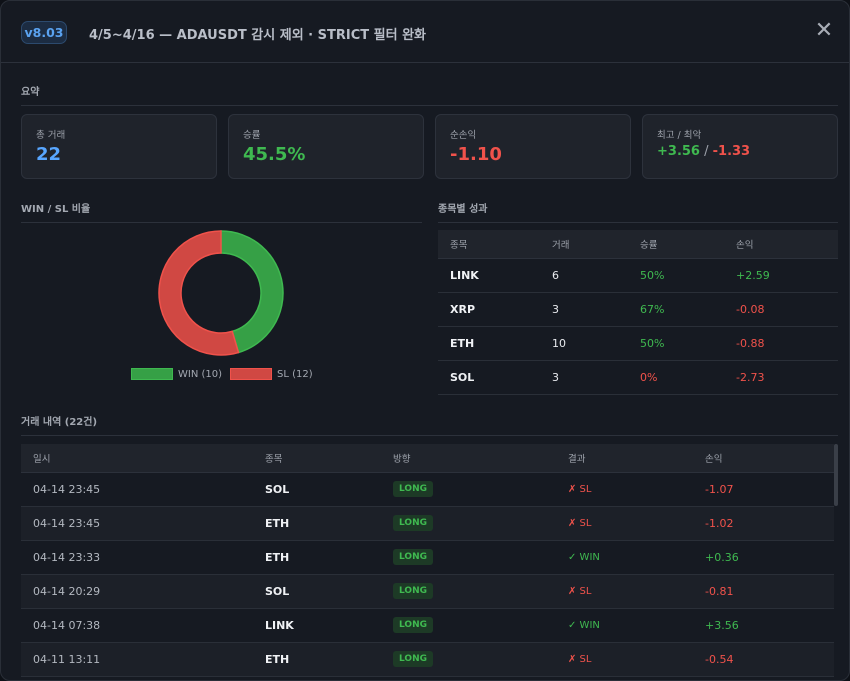  I want to click on cell-winrate: 0%, so click(688, 377).